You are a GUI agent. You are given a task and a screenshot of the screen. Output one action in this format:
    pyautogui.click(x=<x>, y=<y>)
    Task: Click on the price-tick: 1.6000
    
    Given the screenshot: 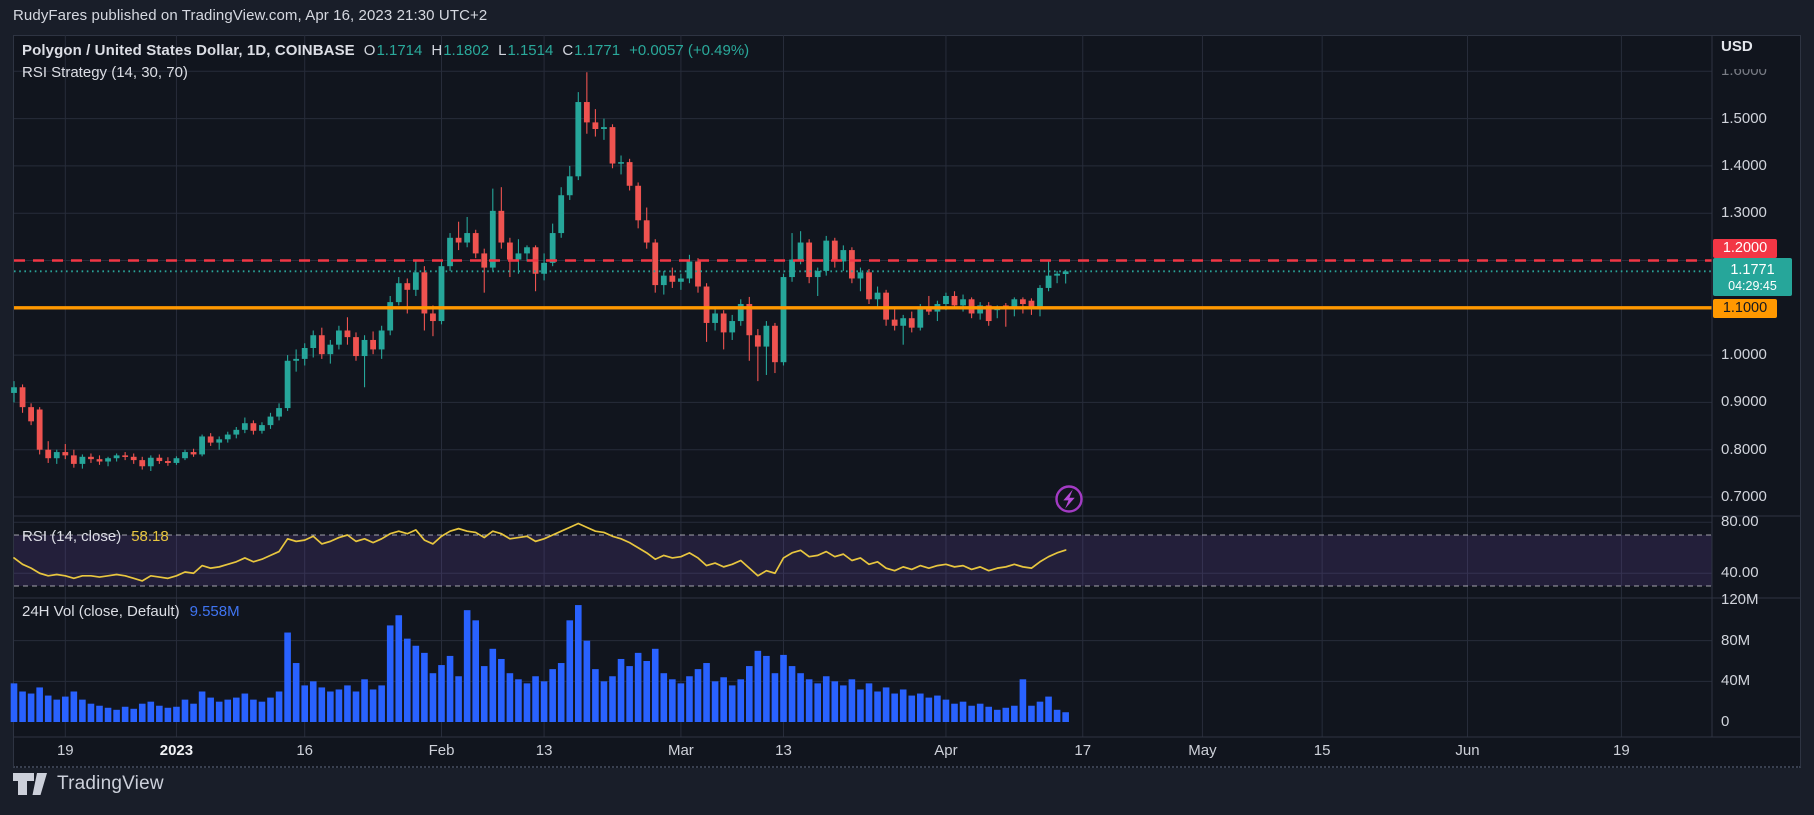 What is the action you would take?
    pyautogui.click(x=1744, y=71)
    